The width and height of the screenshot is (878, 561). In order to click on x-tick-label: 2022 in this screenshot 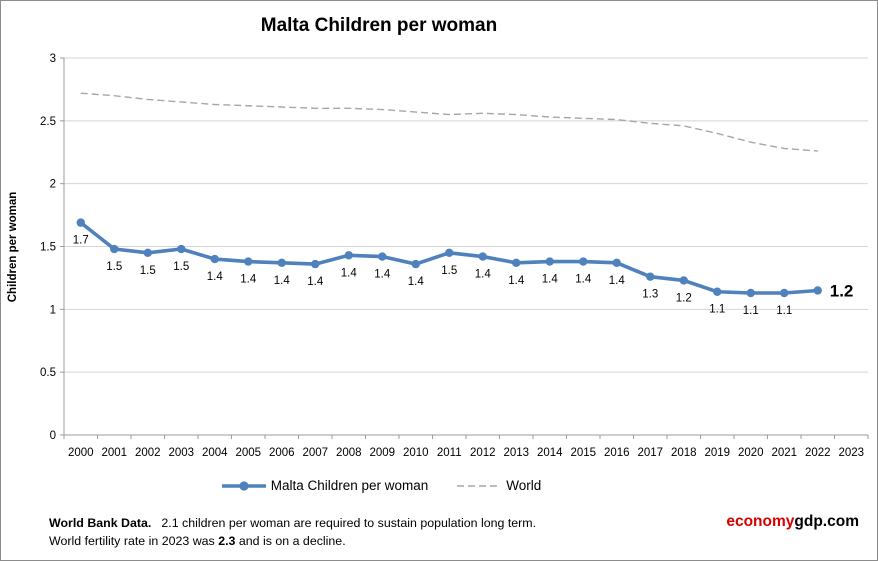, I will do `click(818, 453)`.